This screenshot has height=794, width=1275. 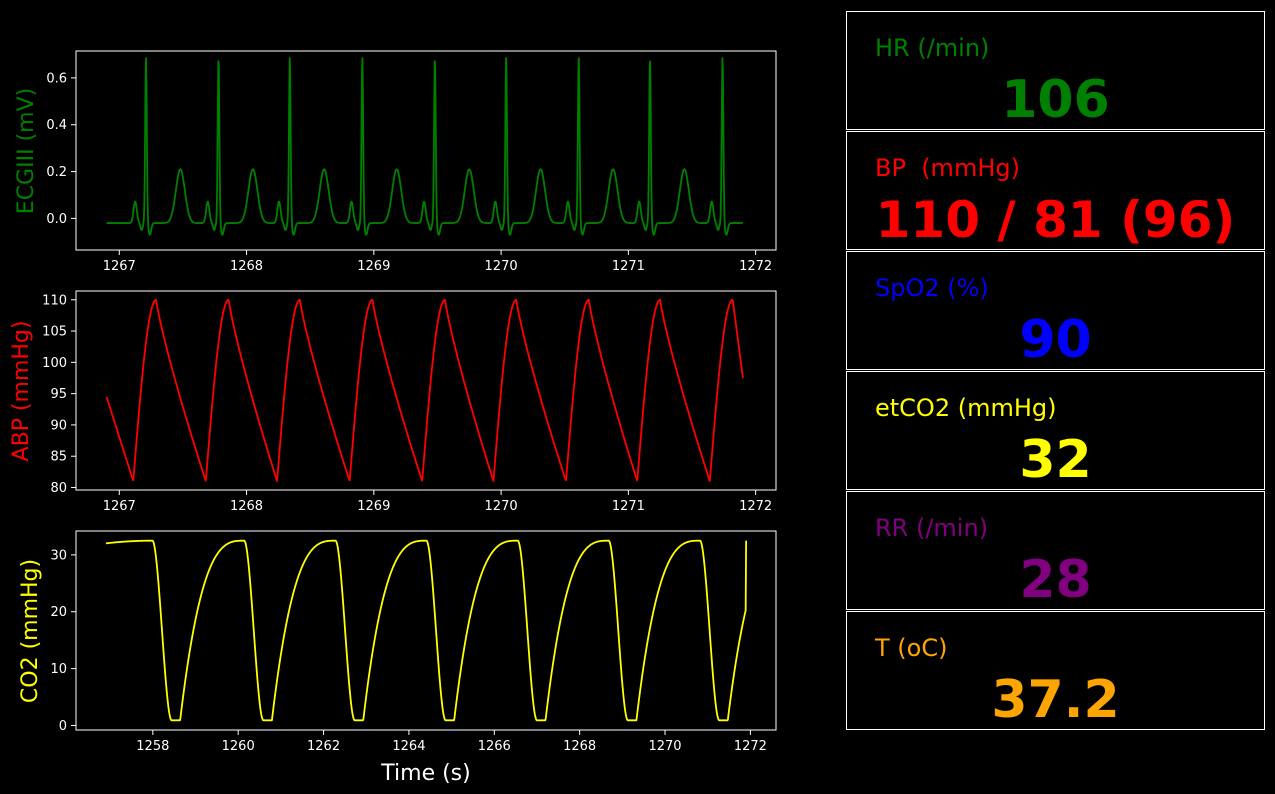 I want to click on y-tick-label: 90, so click(x=58, y=425).